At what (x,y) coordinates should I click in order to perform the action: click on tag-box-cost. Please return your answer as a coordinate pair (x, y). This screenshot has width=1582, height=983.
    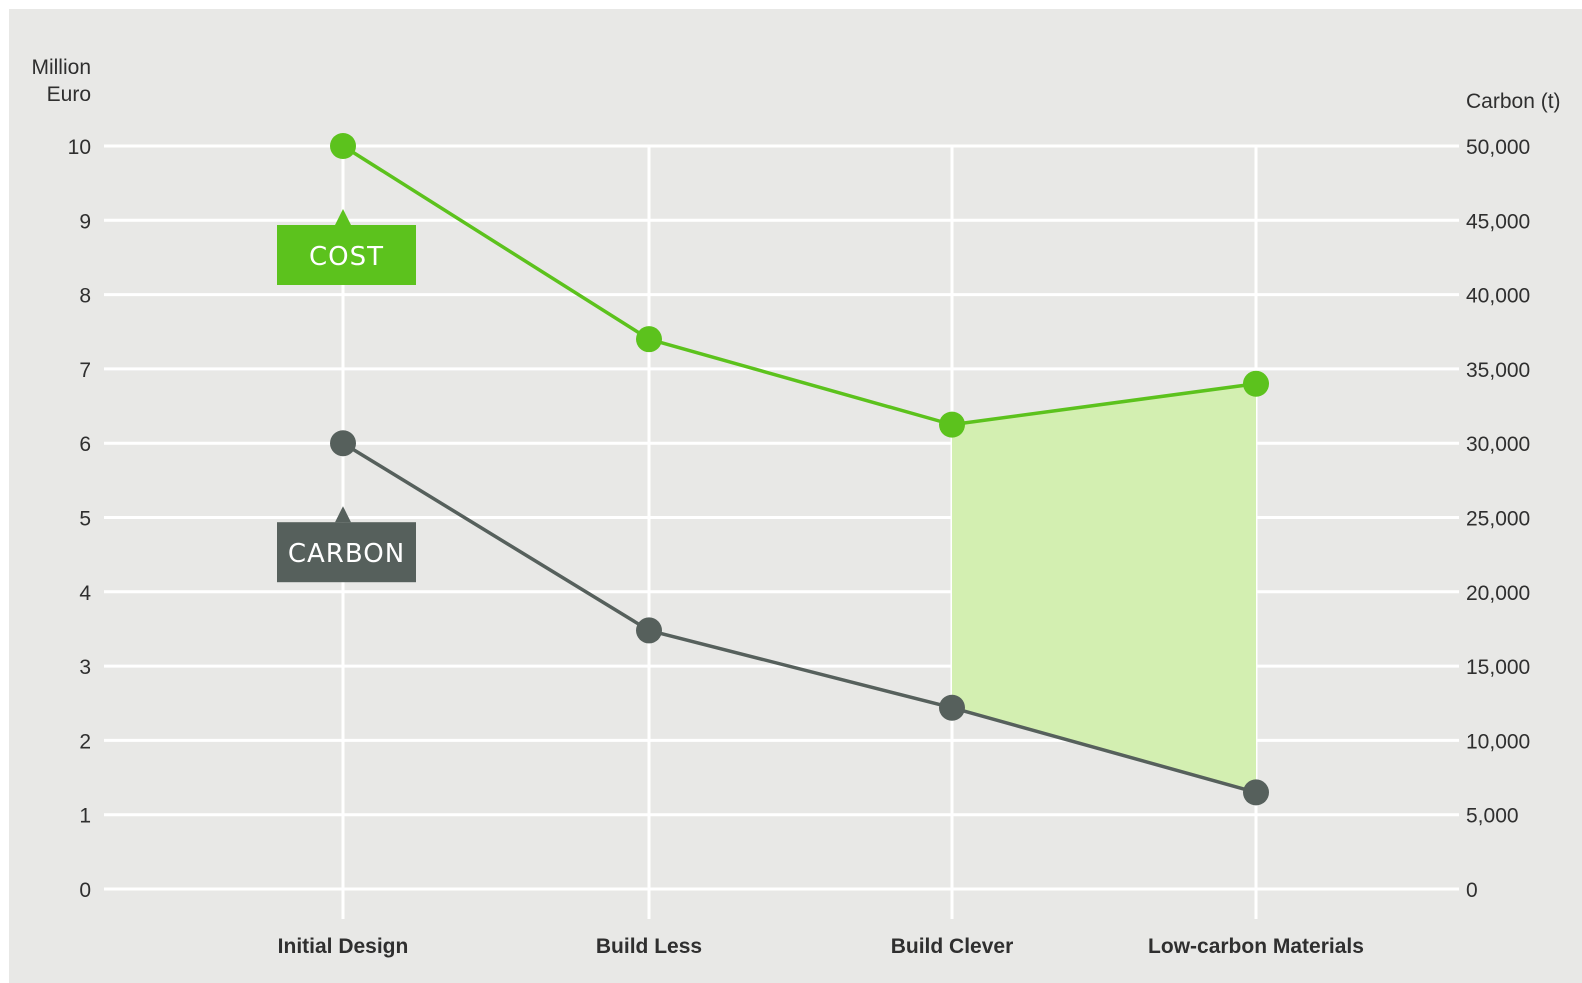
    Looking at the image, I should click on (346, 255).